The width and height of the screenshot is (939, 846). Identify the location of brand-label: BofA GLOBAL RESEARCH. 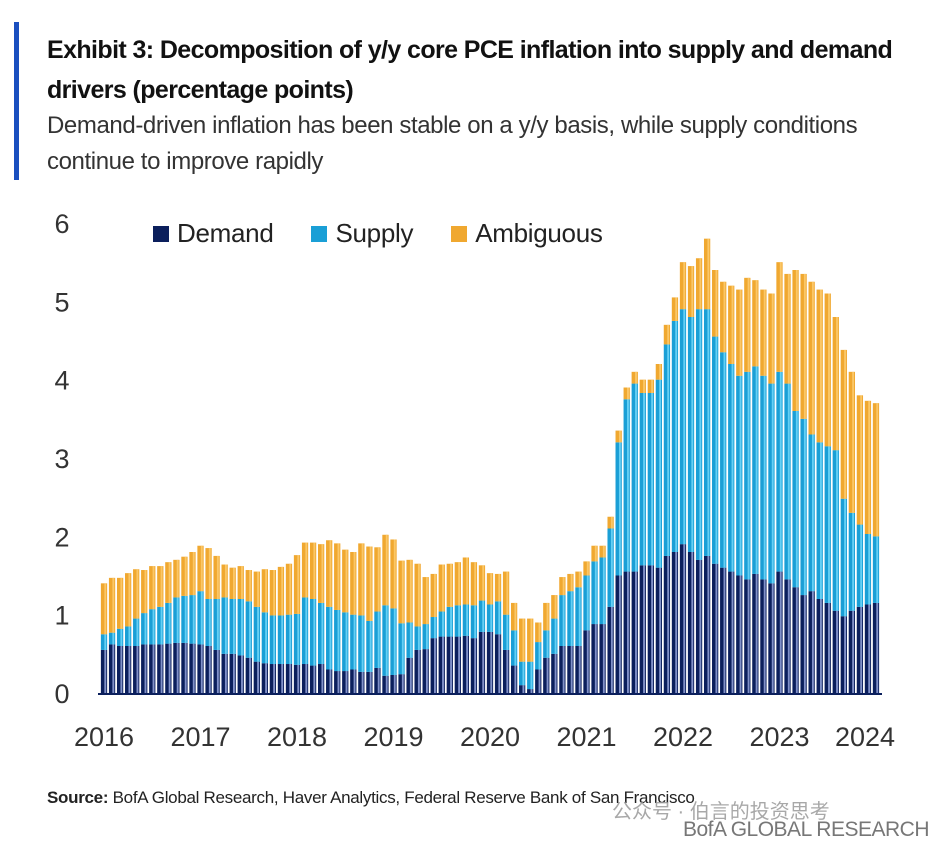
(806, 829).